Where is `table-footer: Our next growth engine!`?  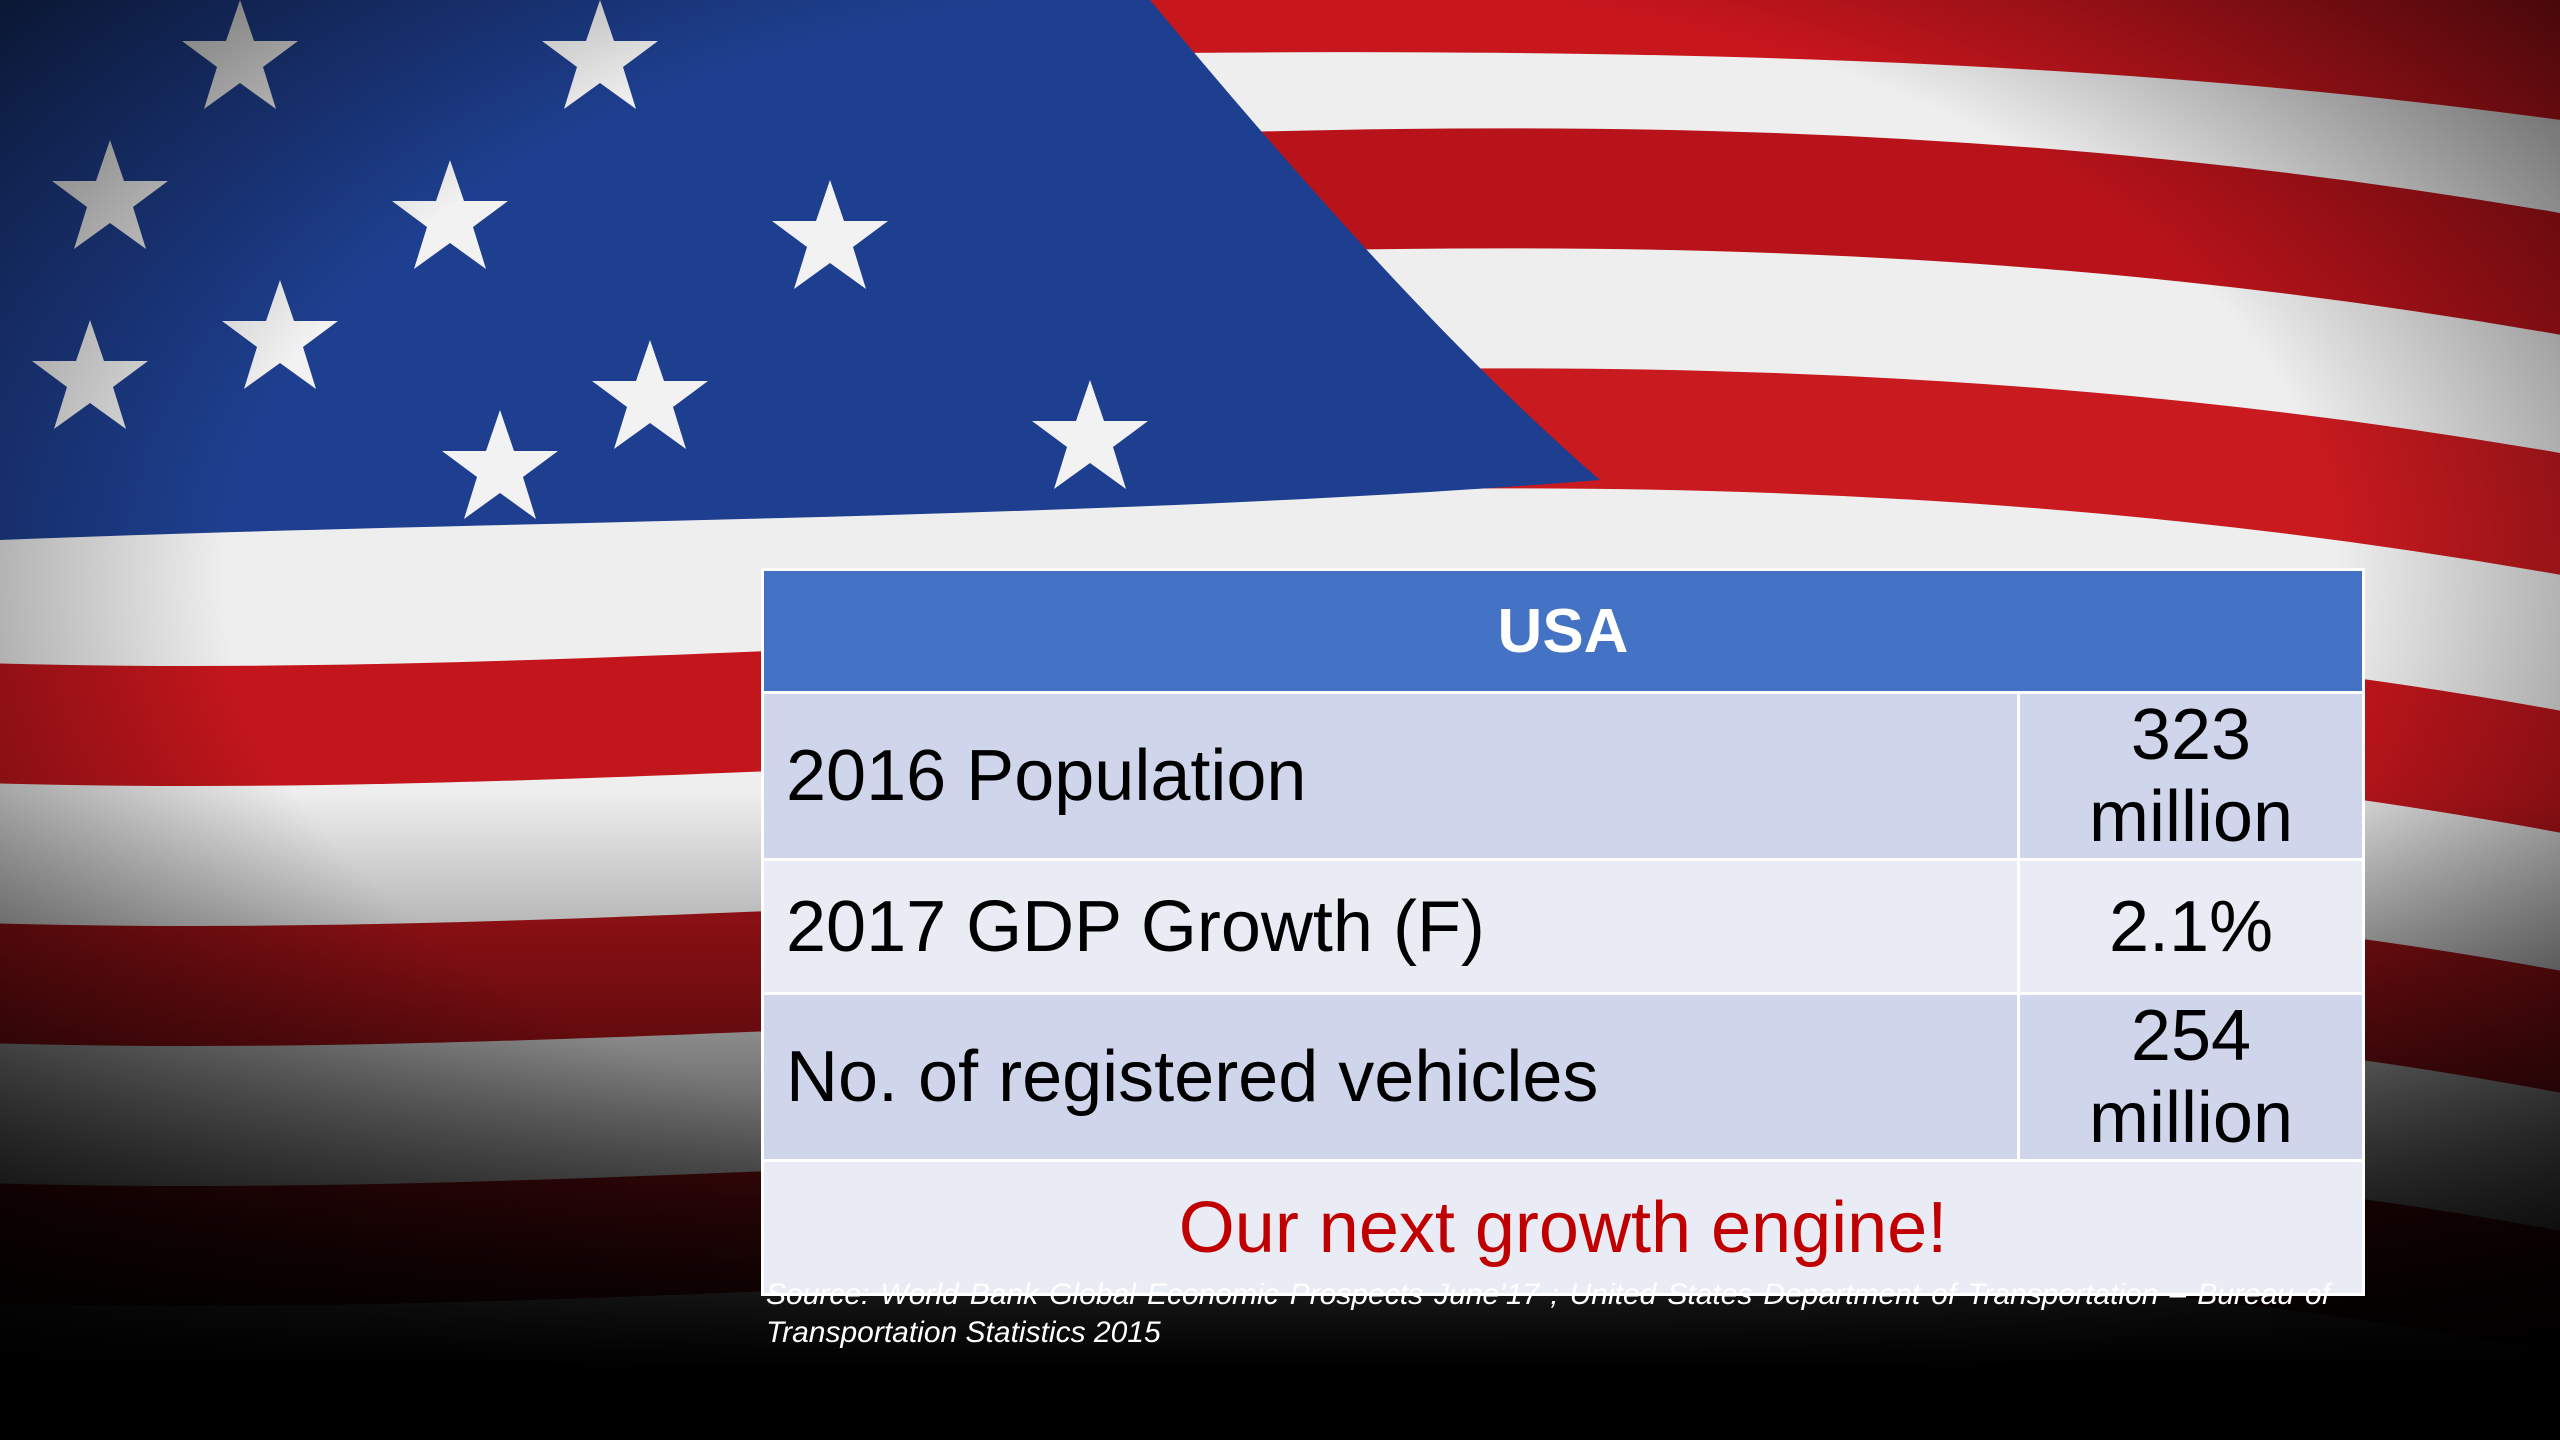 table-footer: Our next growth engine! is located at coordinates (1563, 1227).